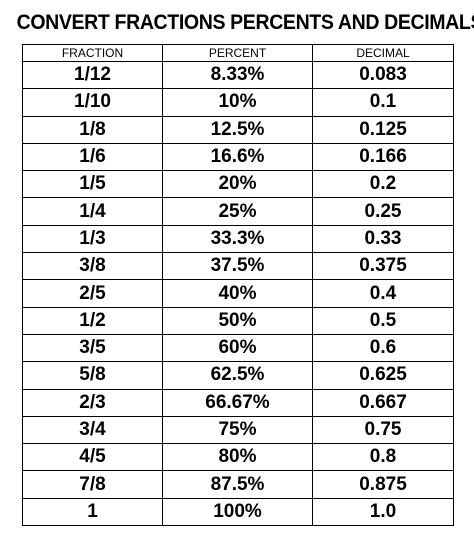 The height and width of the screenshot is (542, 474). I want to click on table-row: 1/4 25% 0.25, so click(238, 211).